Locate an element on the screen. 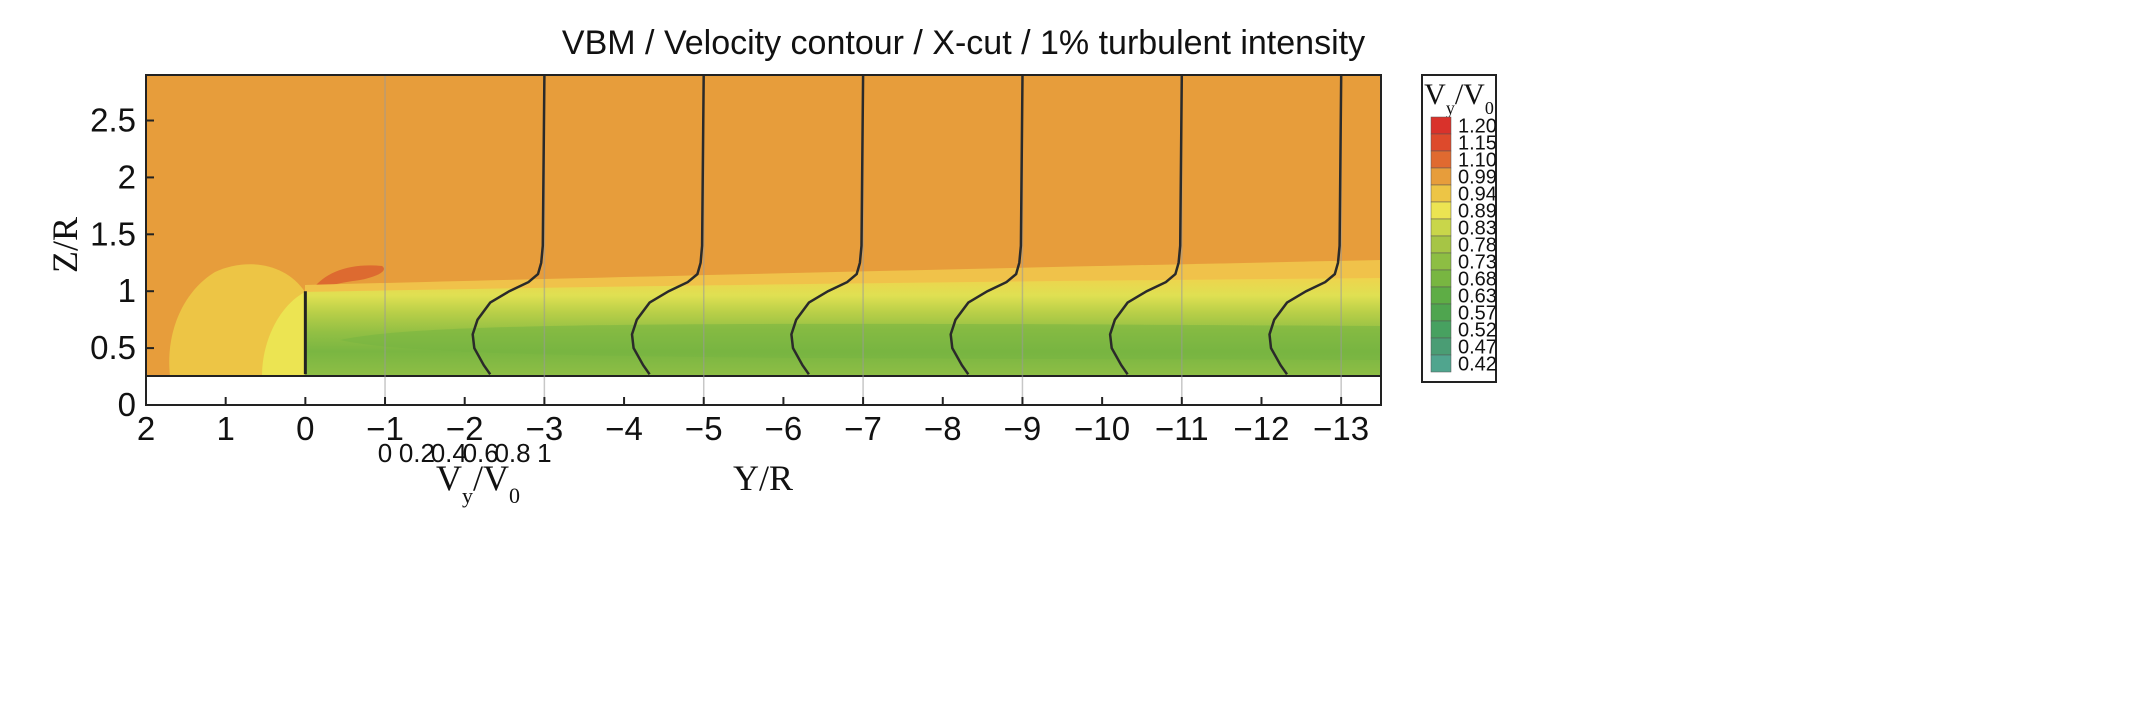 This screenshot has height=718, width=2156. x-tick-label: 2 is located at coordinates (146, 428).